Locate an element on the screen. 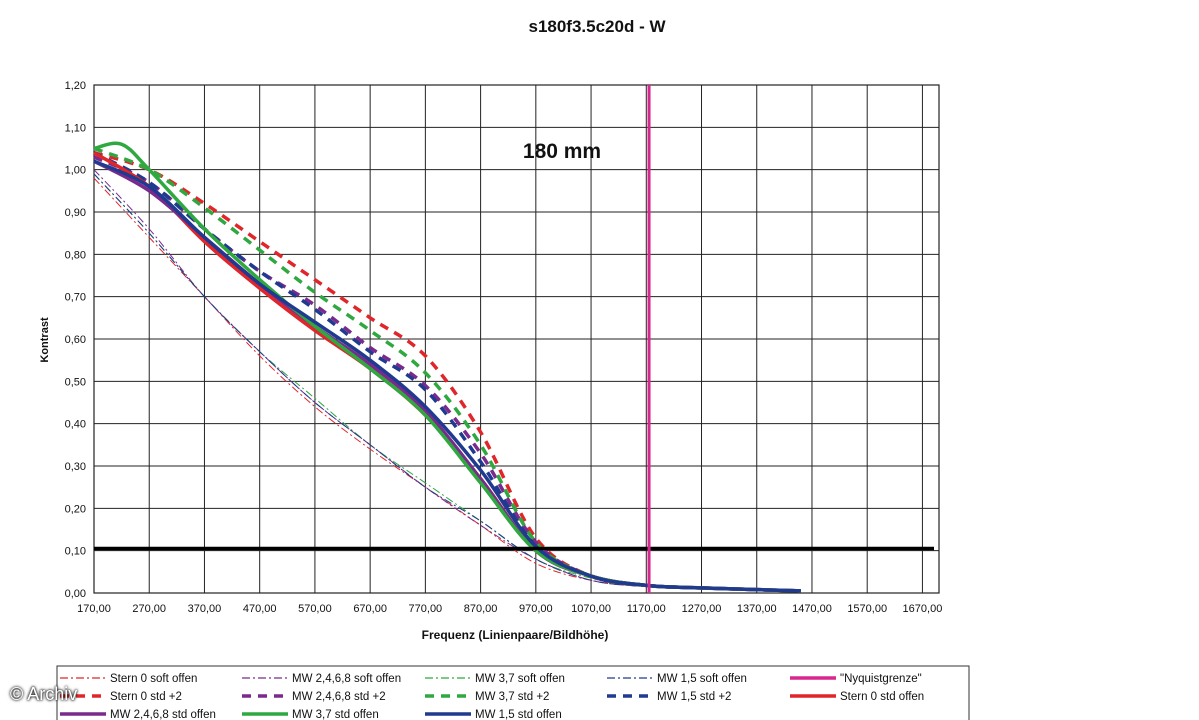 This screenshot has width=1199, height=720. legend-entry: MW 2,4,6,8 soft offen is located at coordinates (321, 679).